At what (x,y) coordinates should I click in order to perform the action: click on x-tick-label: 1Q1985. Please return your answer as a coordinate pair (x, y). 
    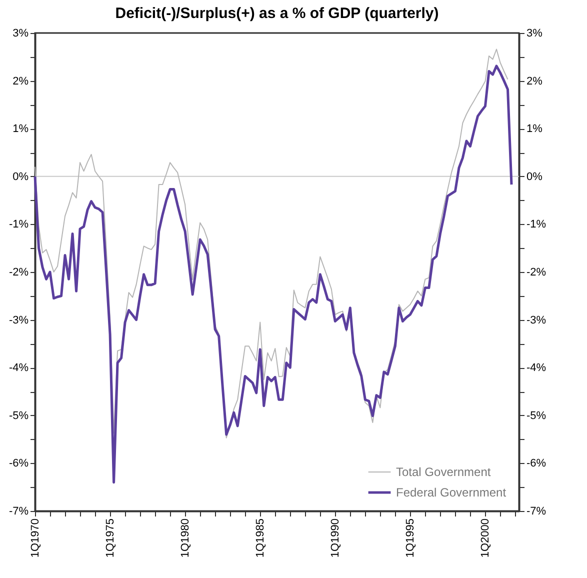
    Looking at the image, I should click on (260, 538).